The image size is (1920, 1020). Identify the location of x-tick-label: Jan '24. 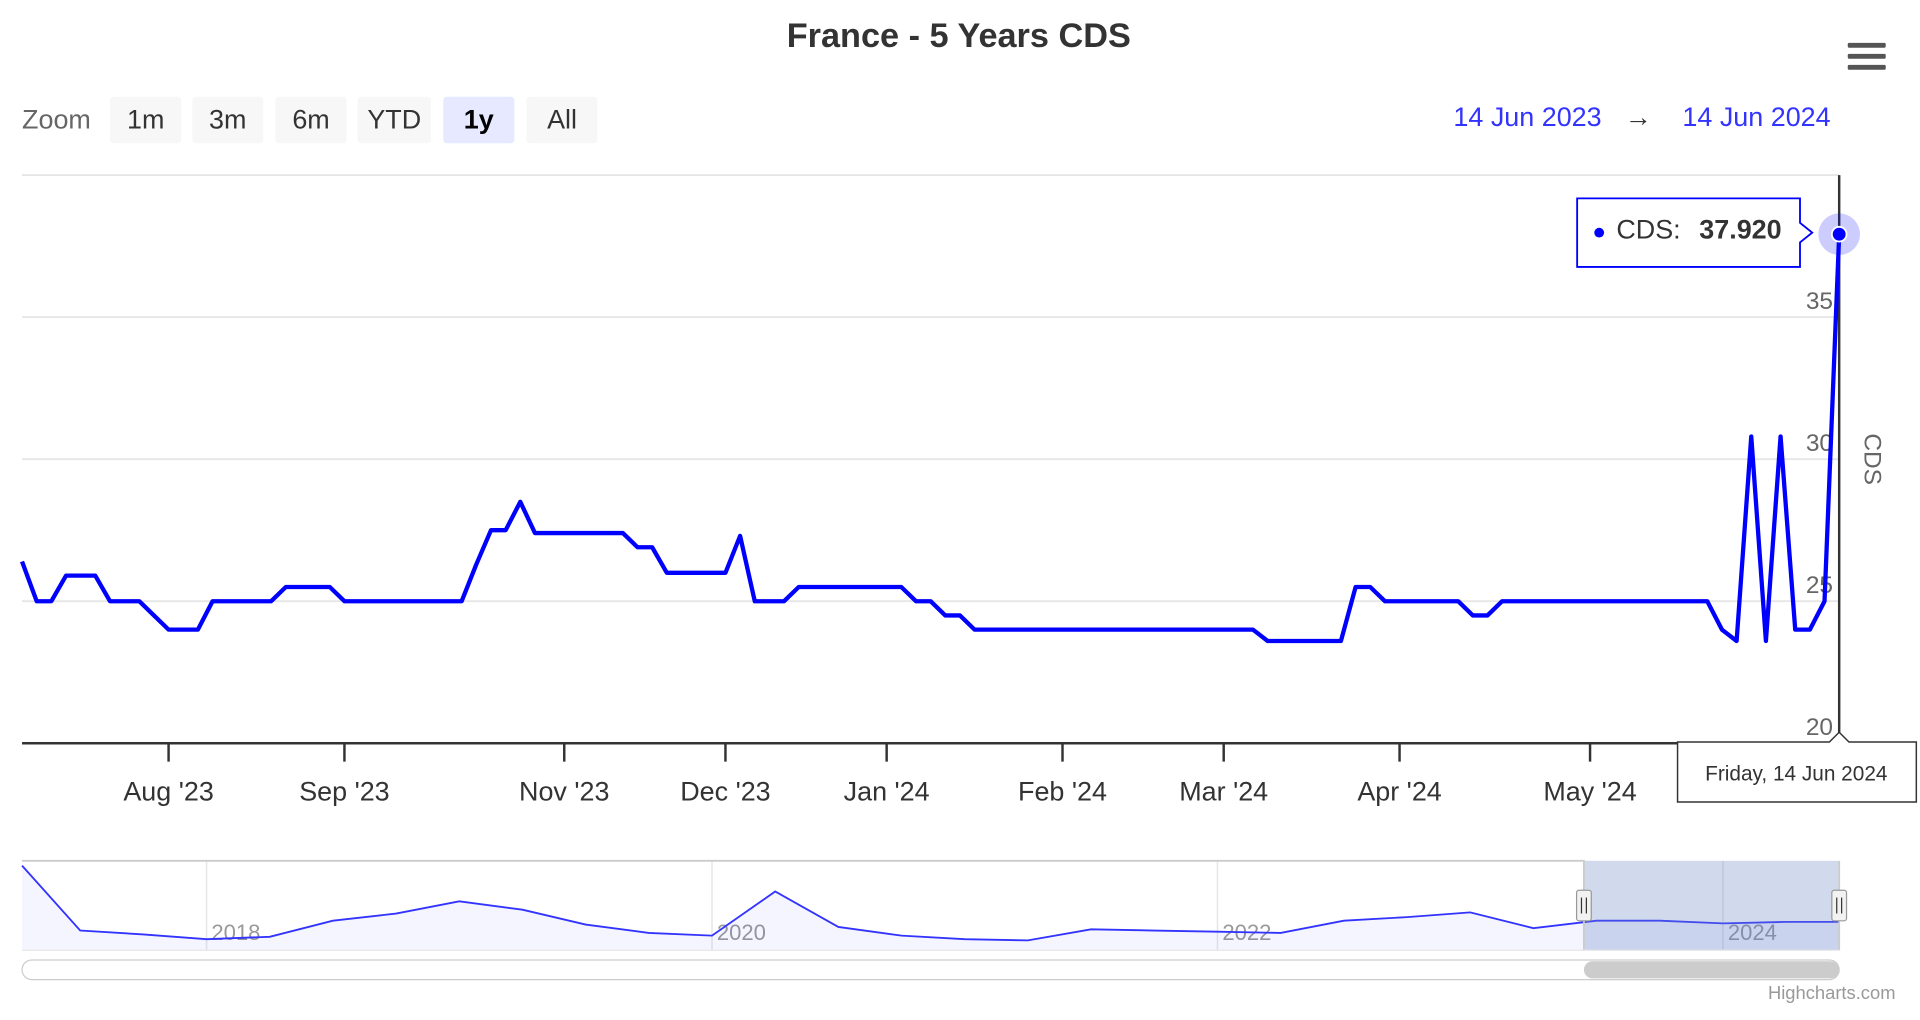
(887, 792).